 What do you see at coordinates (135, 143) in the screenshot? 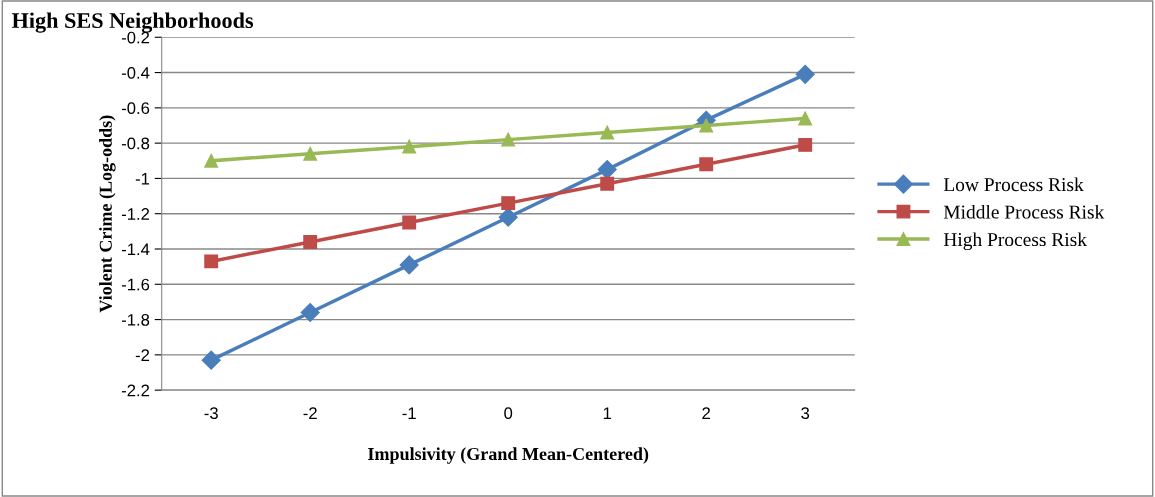
I see `y-tick-label: -0.8` at bounding box center [135, 143].